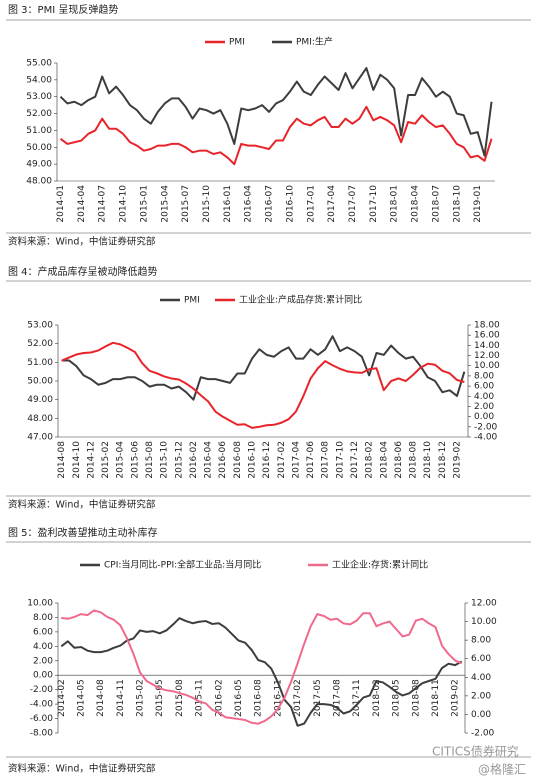  What do you see at coordinates (278, 698) in the screenshot?
I see `x-tick-label: 2016-11` at bounding box center [278, 698].